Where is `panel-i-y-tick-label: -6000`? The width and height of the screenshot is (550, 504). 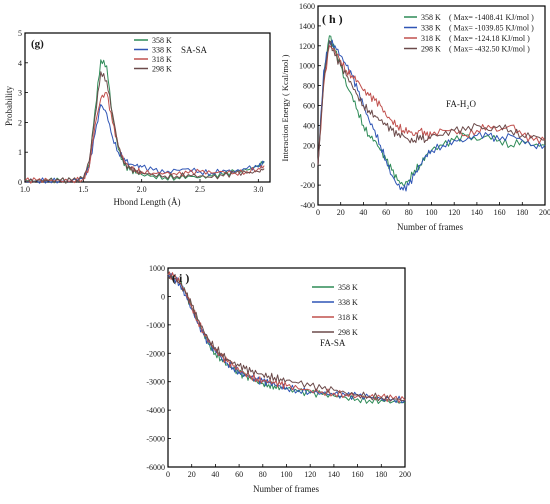 panel-i-y-tick-label: -6000 is located at coordinates (155, 467).